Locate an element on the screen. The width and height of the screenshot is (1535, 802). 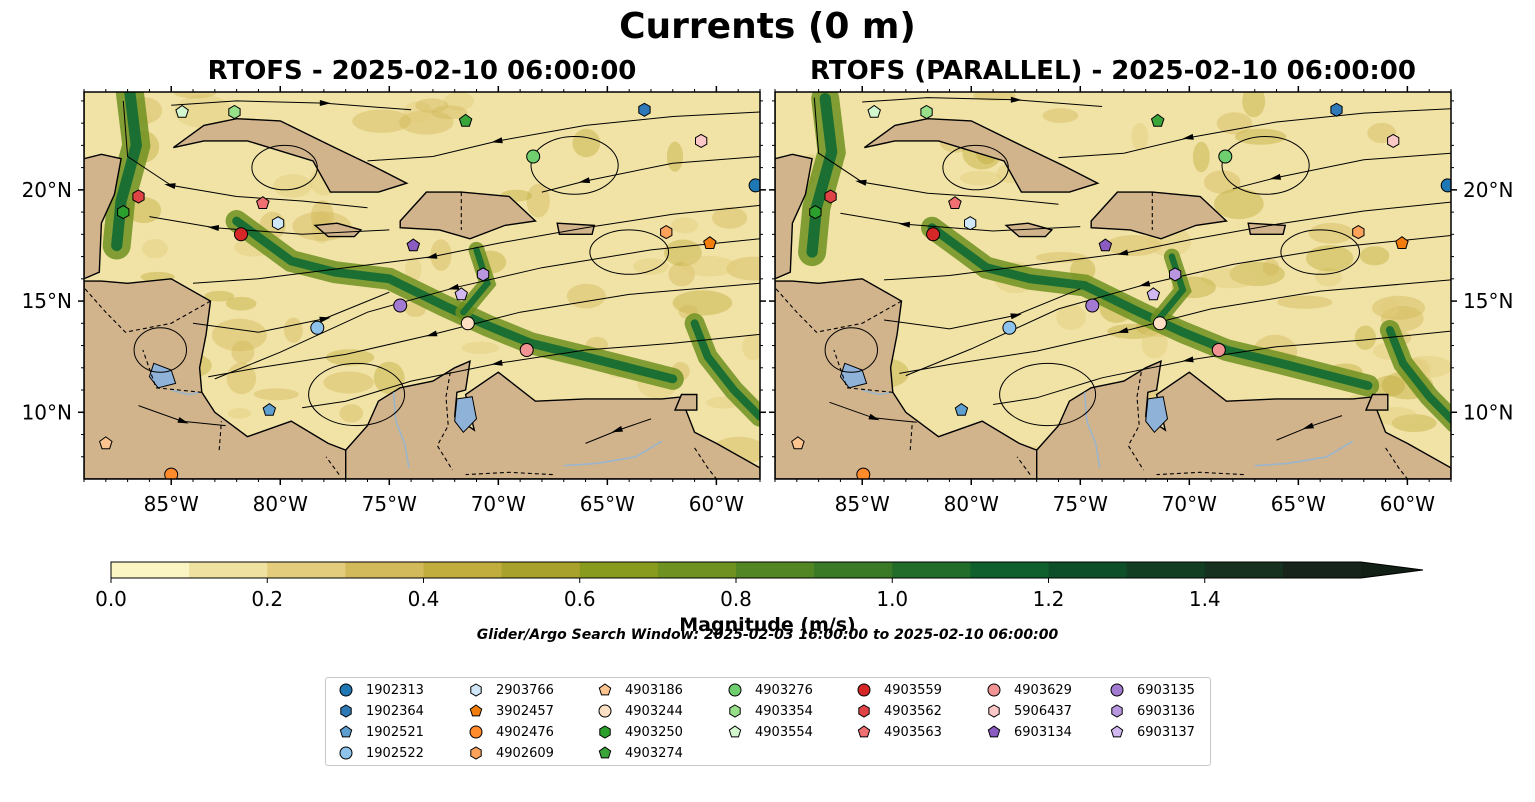
float-marker-6903136-right is located at coordinates (1175, 274).